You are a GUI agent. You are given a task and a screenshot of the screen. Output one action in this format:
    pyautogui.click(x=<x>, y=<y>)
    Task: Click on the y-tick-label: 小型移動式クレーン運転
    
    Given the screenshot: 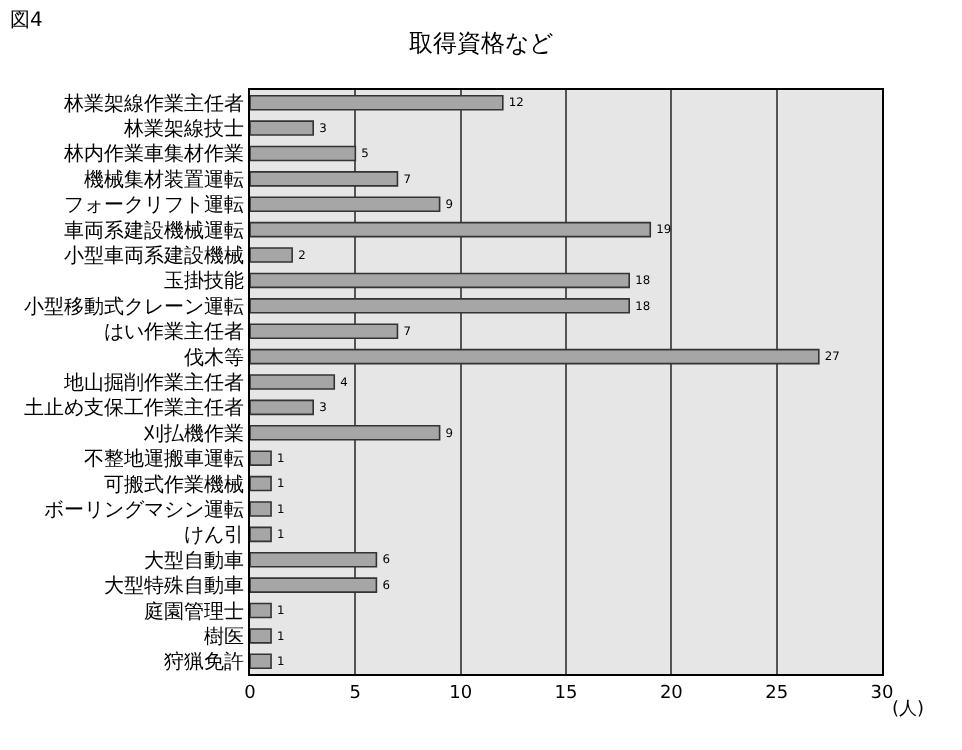 What is the action you would take?
    pyautogui.click(x=134, y=306)
    